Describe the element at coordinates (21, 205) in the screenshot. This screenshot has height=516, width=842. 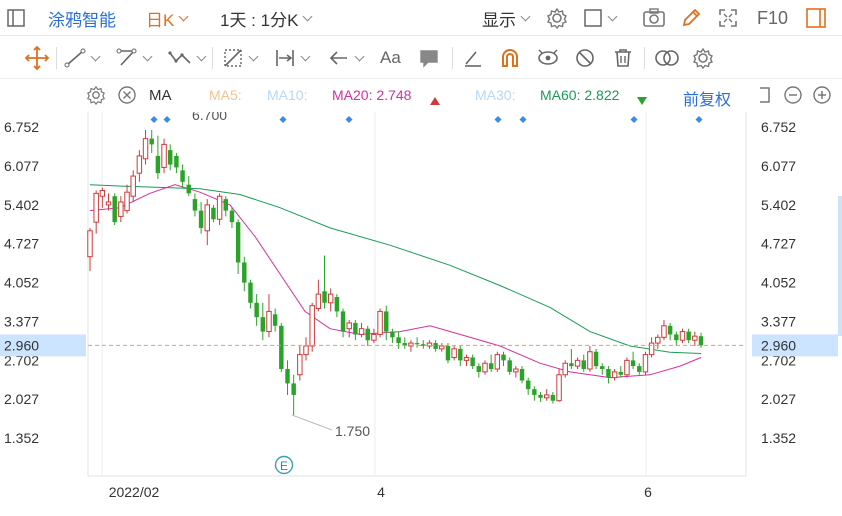
I see `y-tick-label: 5.402` at that location.